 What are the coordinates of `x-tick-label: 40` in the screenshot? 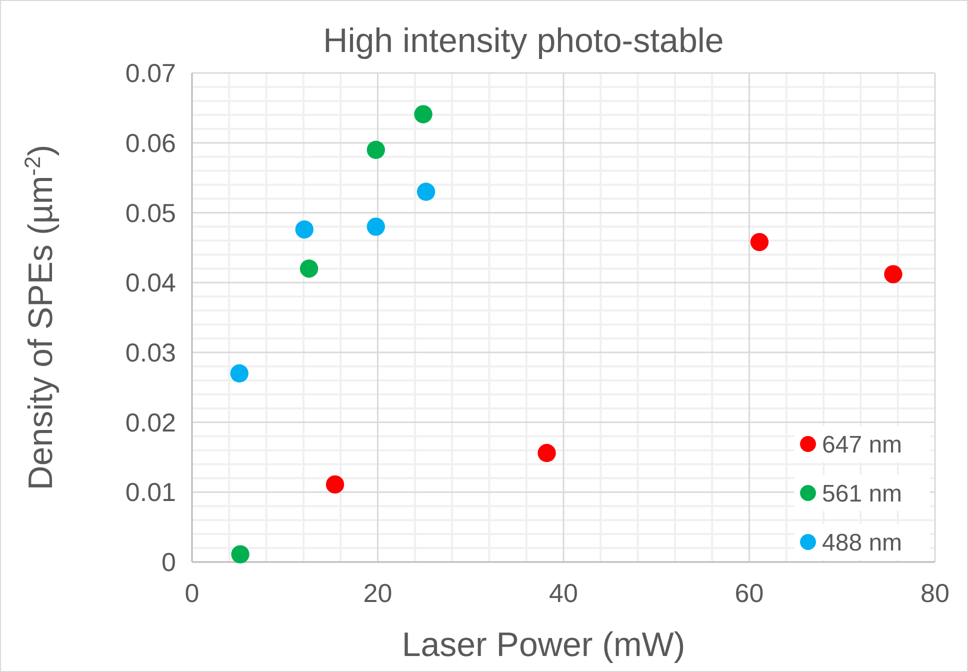 It's located at (563, 593).